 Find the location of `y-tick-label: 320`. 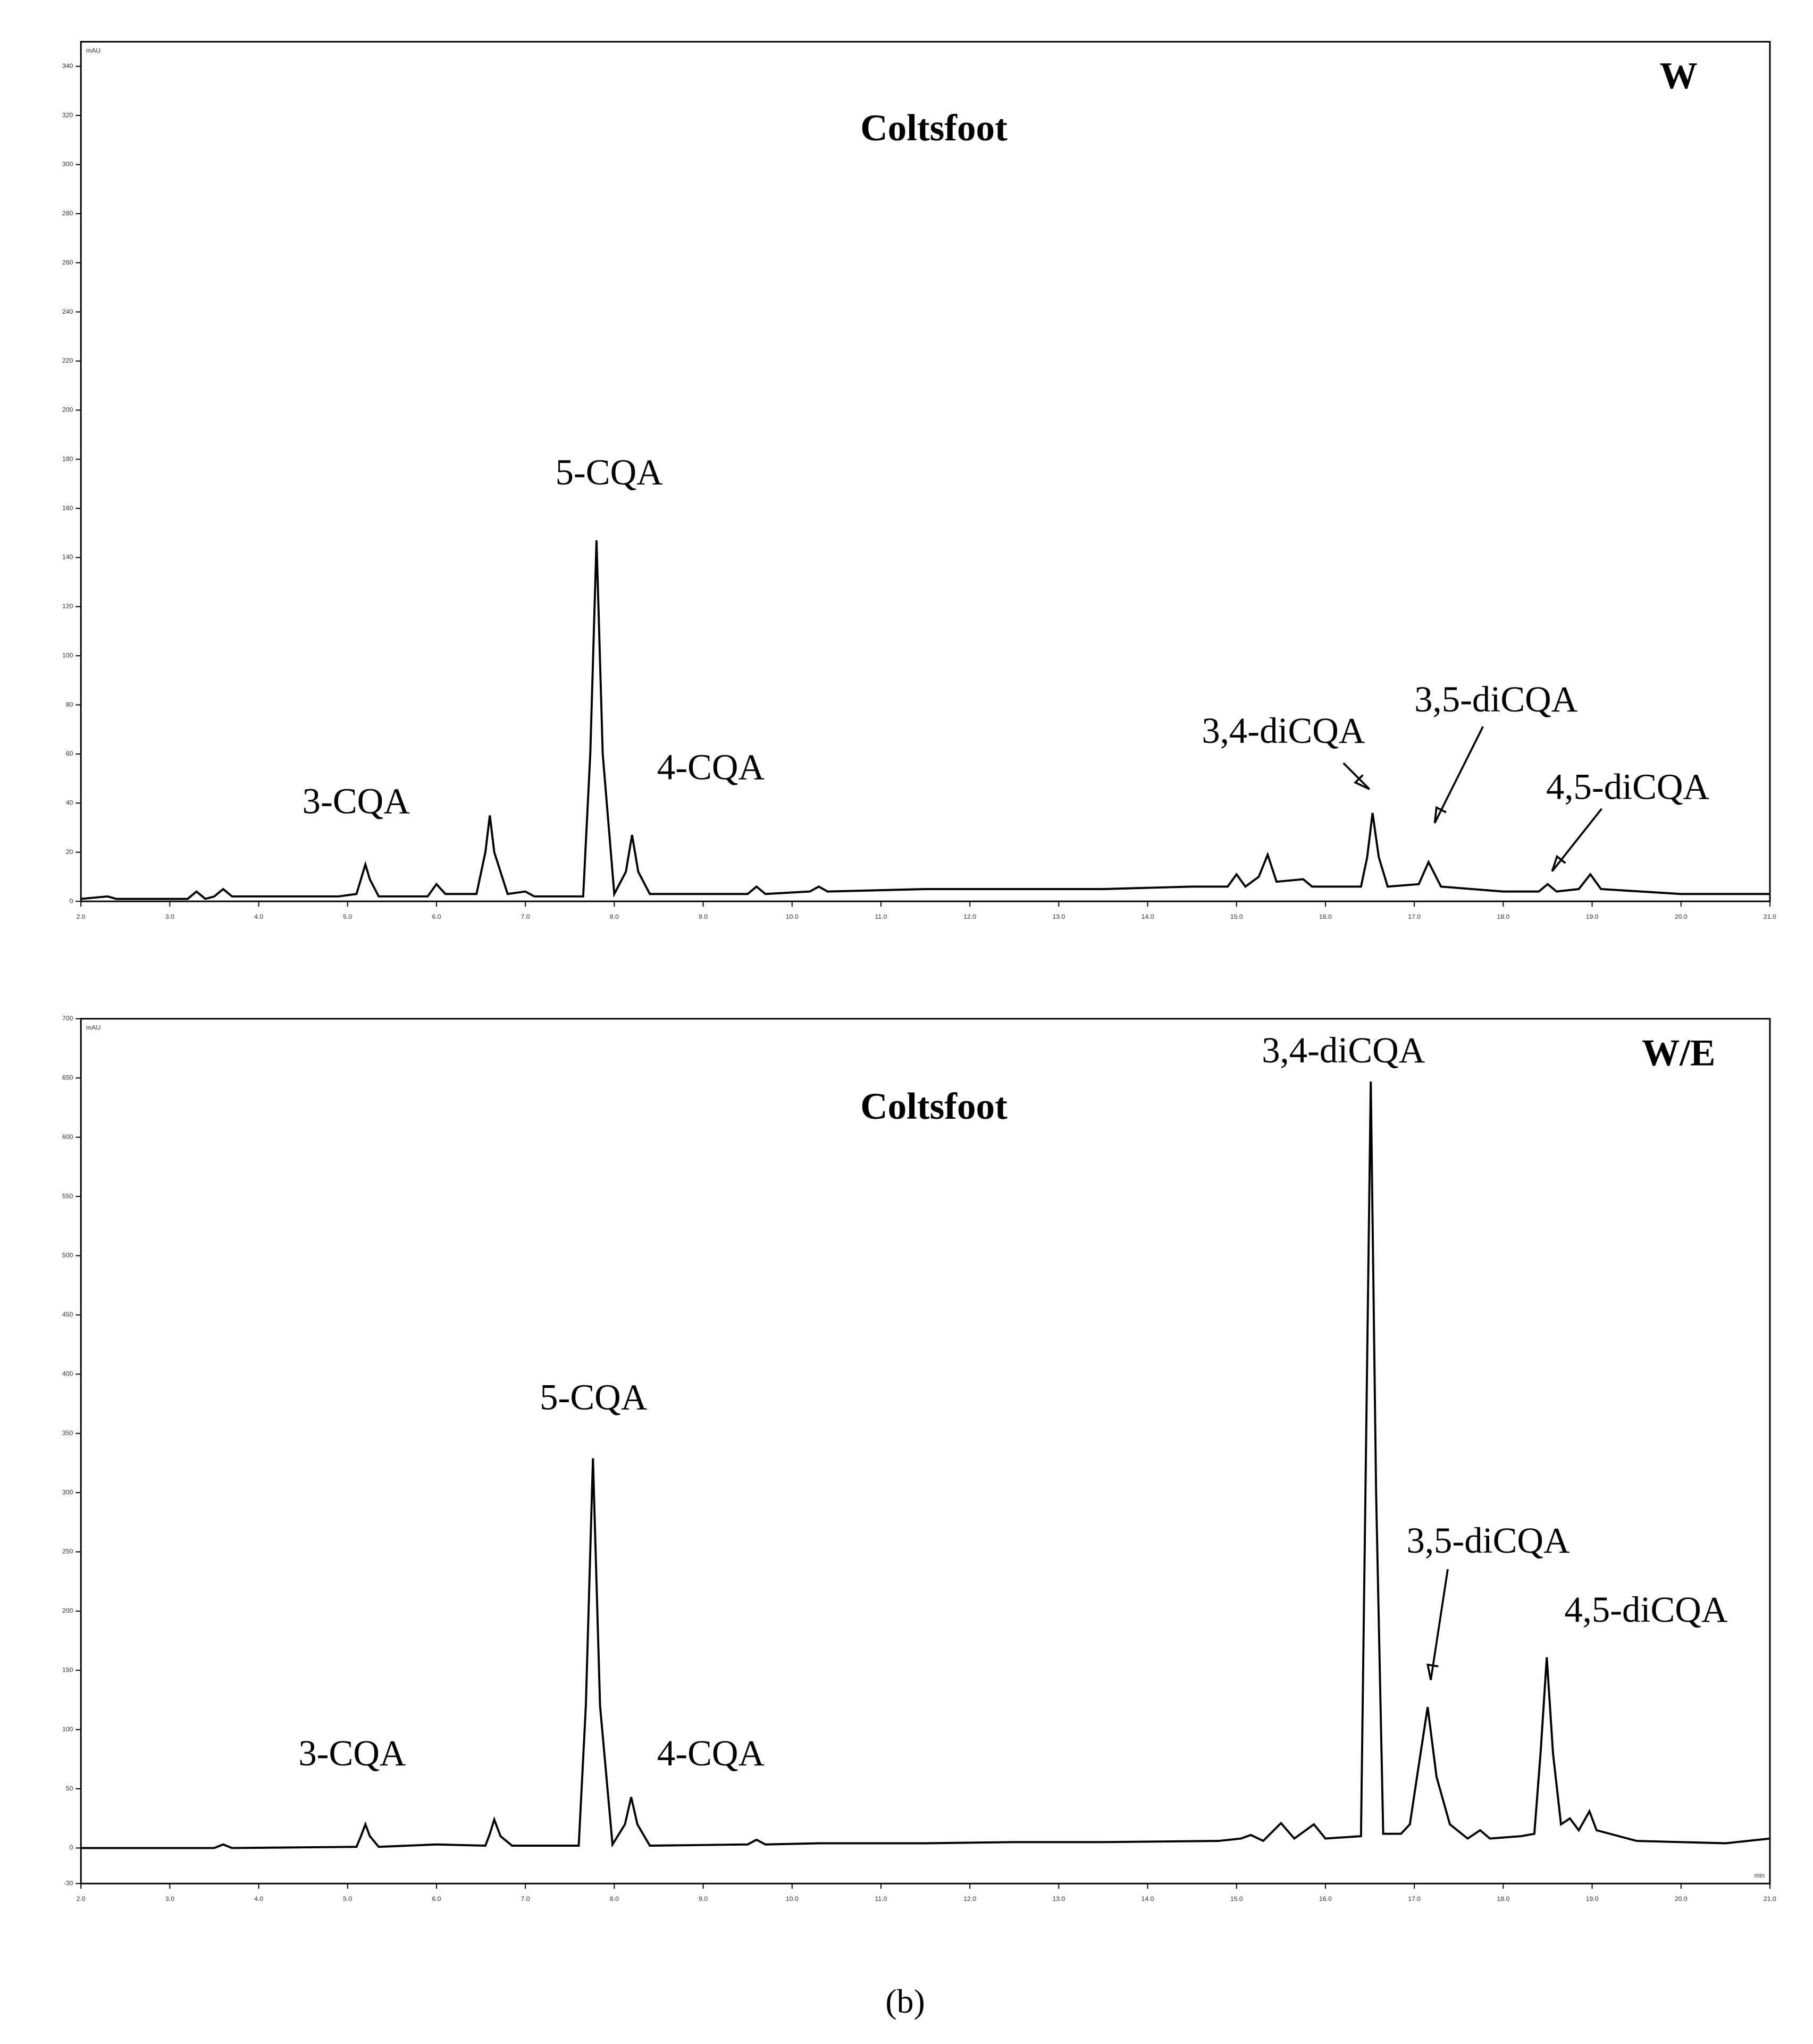

y-tick-label: 320 is located at coordinates (67, 115).